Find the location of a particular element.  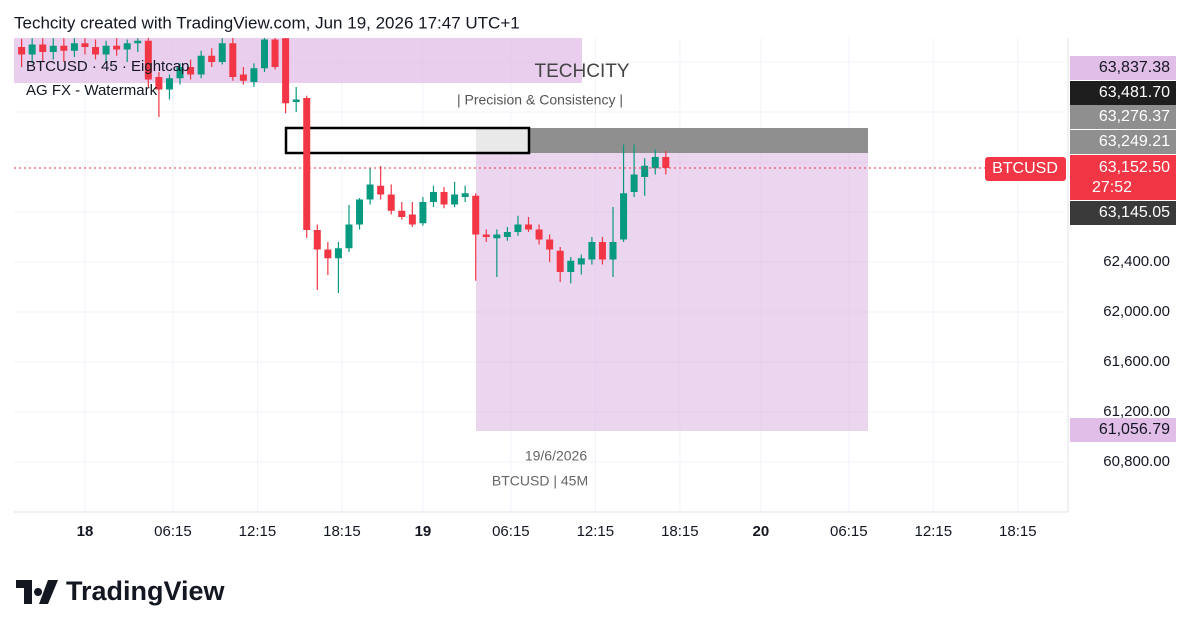

tag: 63,152.50 is located at coordinates (1134, 167).